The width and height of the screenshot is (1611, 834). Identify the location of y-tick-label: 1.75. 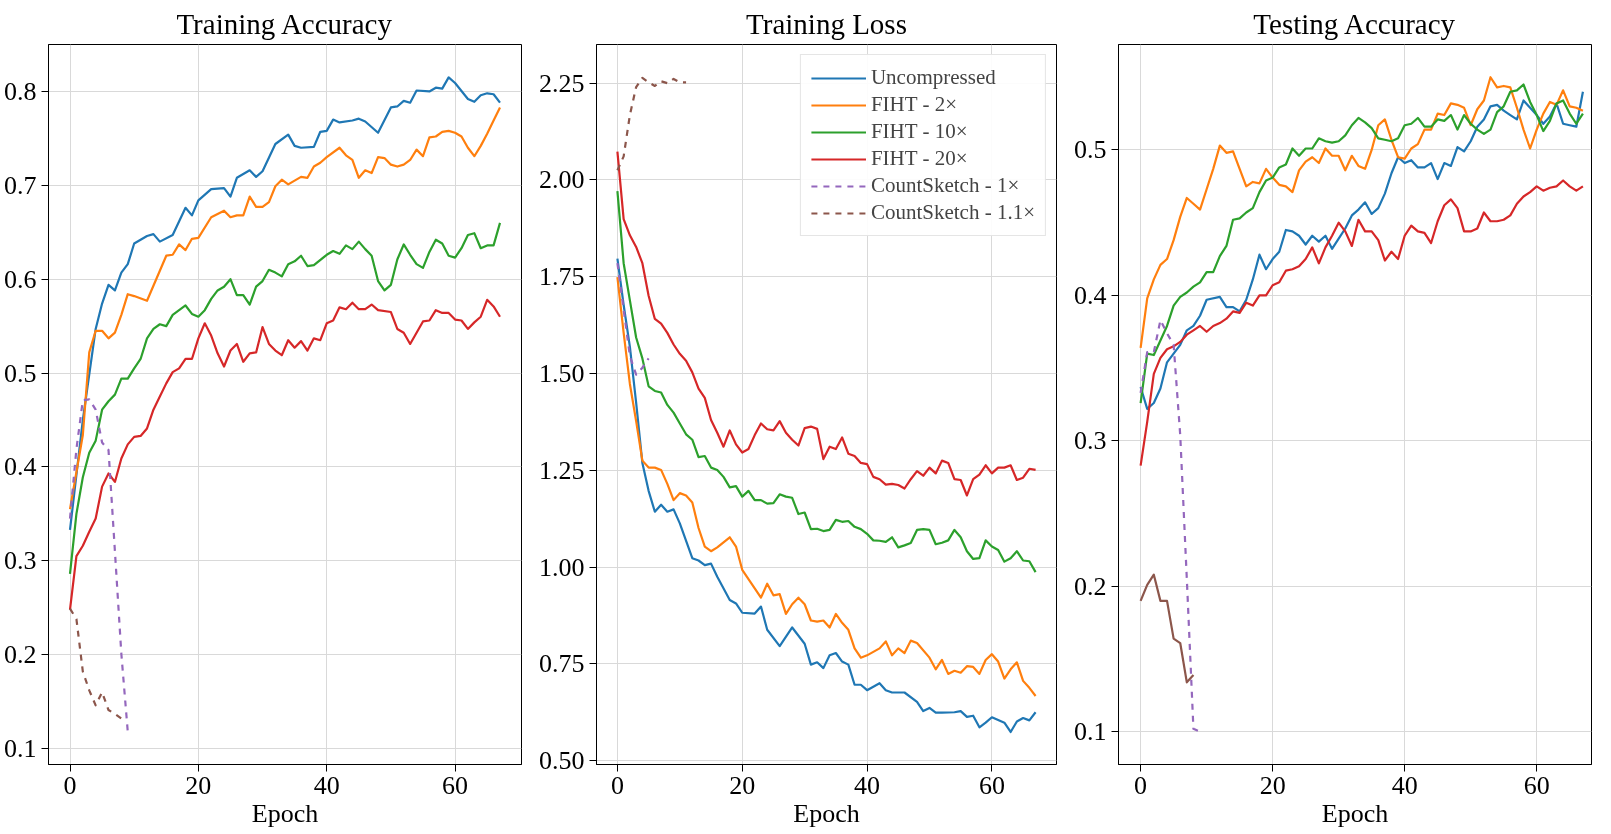
(562, 277).